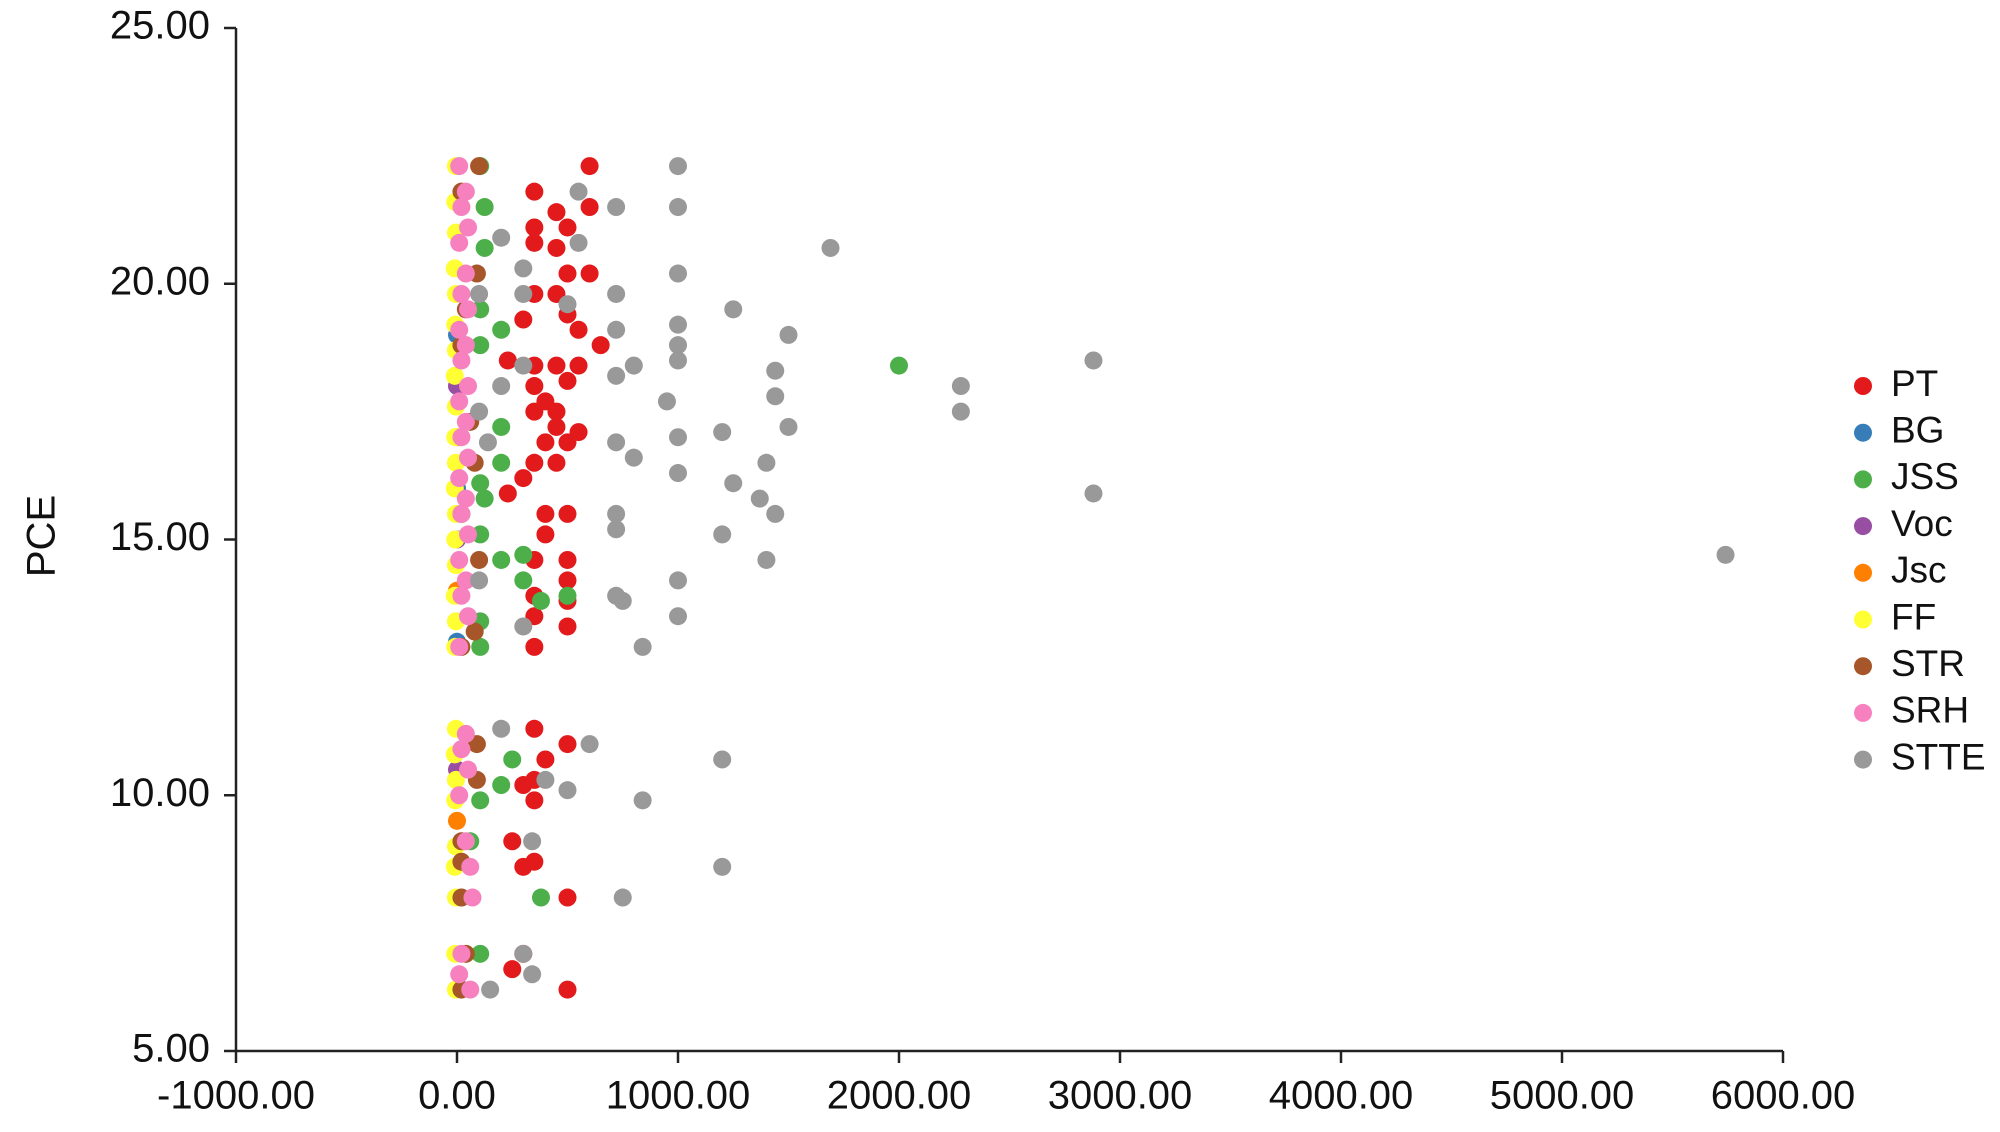 This screenshot has height=1132, width=2000. What do you see at coordinates (160, 793) in the screenshot?
I see `y-tick-label: 10.00` at bounding box center [160, 793].